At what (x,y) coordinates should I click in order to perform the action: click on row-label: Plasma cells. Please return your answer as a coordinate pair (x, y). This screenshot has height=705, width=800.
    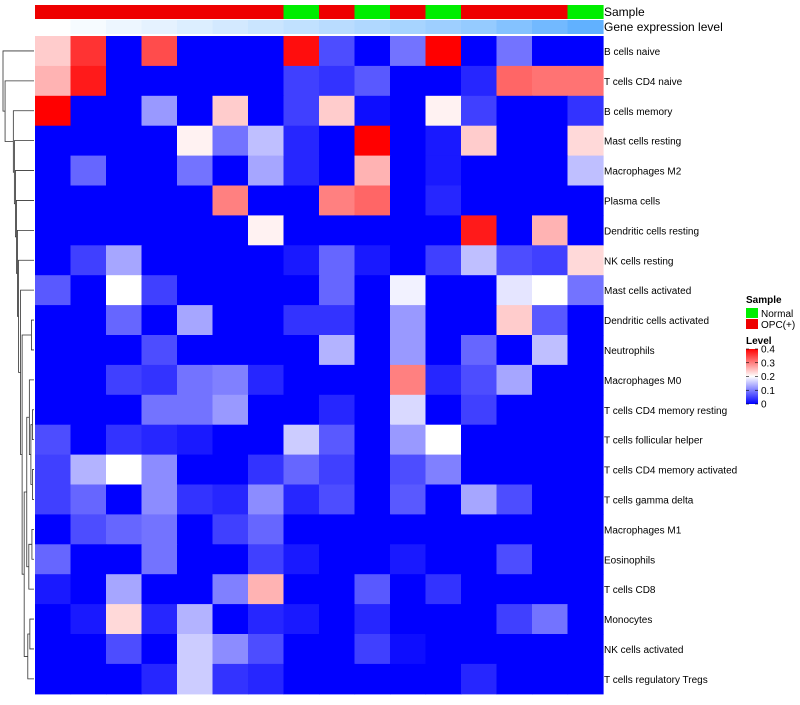
    Looking at the image, I should click on (632, 201).